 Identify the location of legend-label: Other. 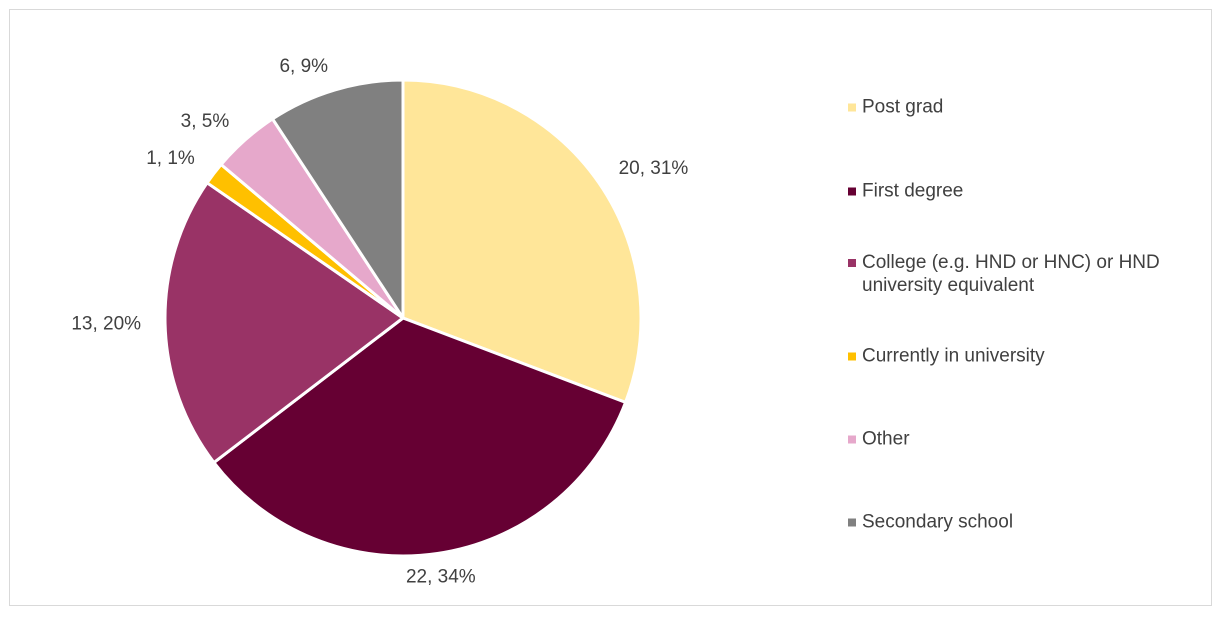
(886, 439).